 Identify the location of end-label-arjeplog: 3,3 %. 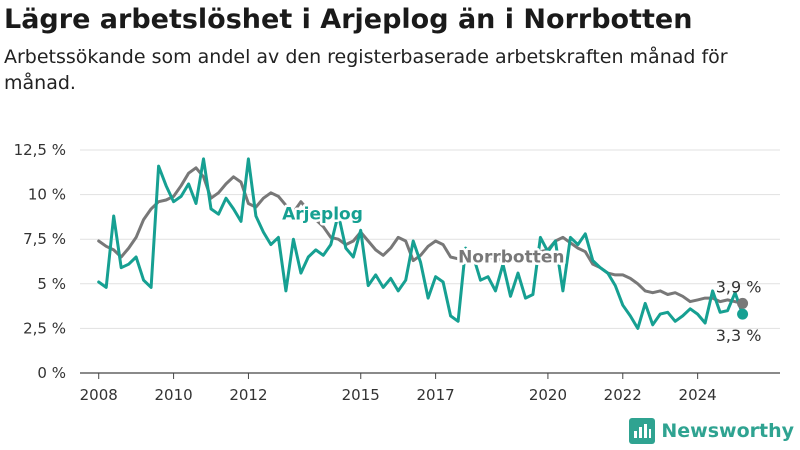
(739, 335).